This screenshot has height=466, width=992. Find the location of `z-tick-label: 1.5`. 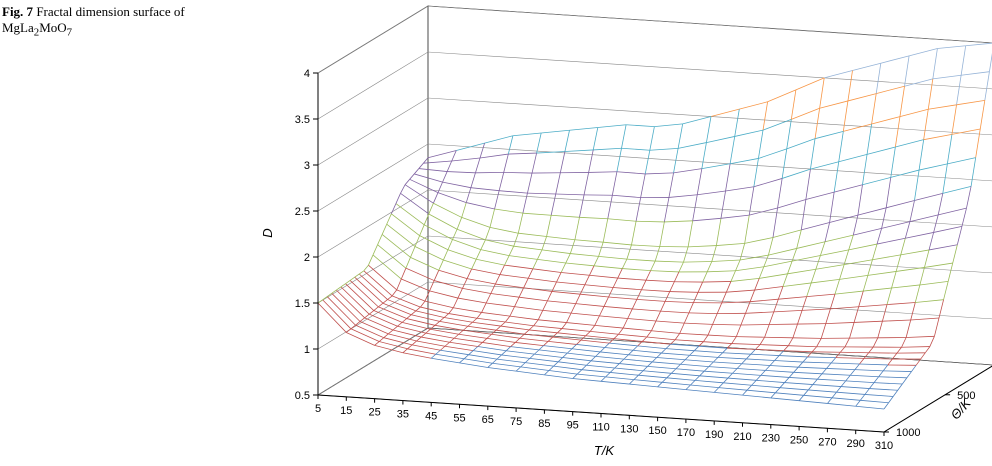

z-tick-label: 1.5 is located at coordinates (302, 304).